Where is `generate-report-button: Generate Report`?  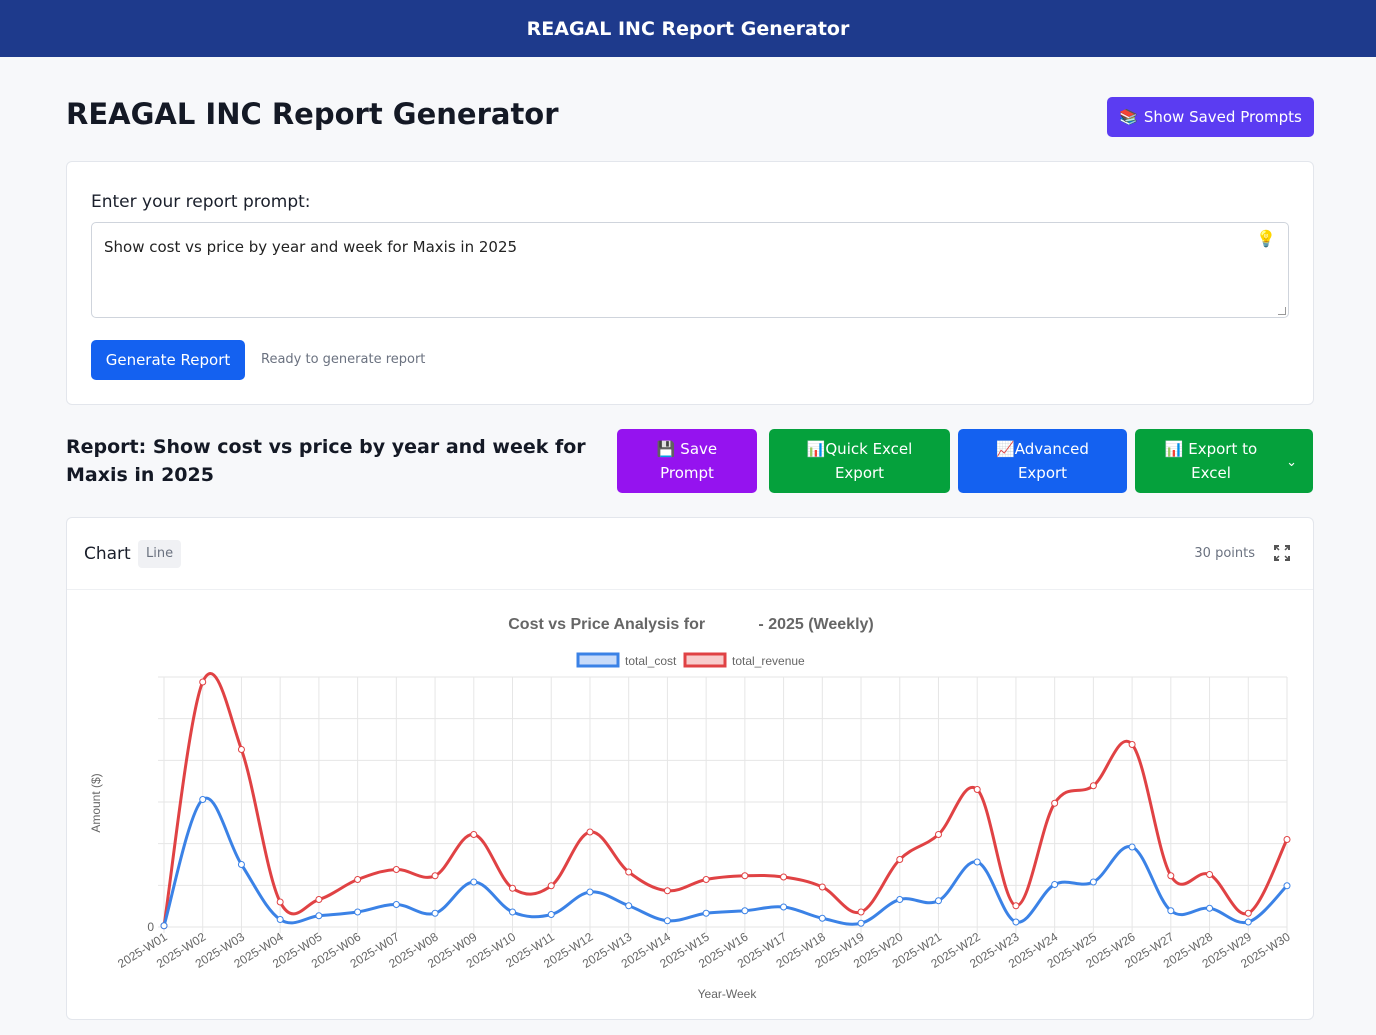
generate-report-button: Generate Report is located at coordinates (168, 360).